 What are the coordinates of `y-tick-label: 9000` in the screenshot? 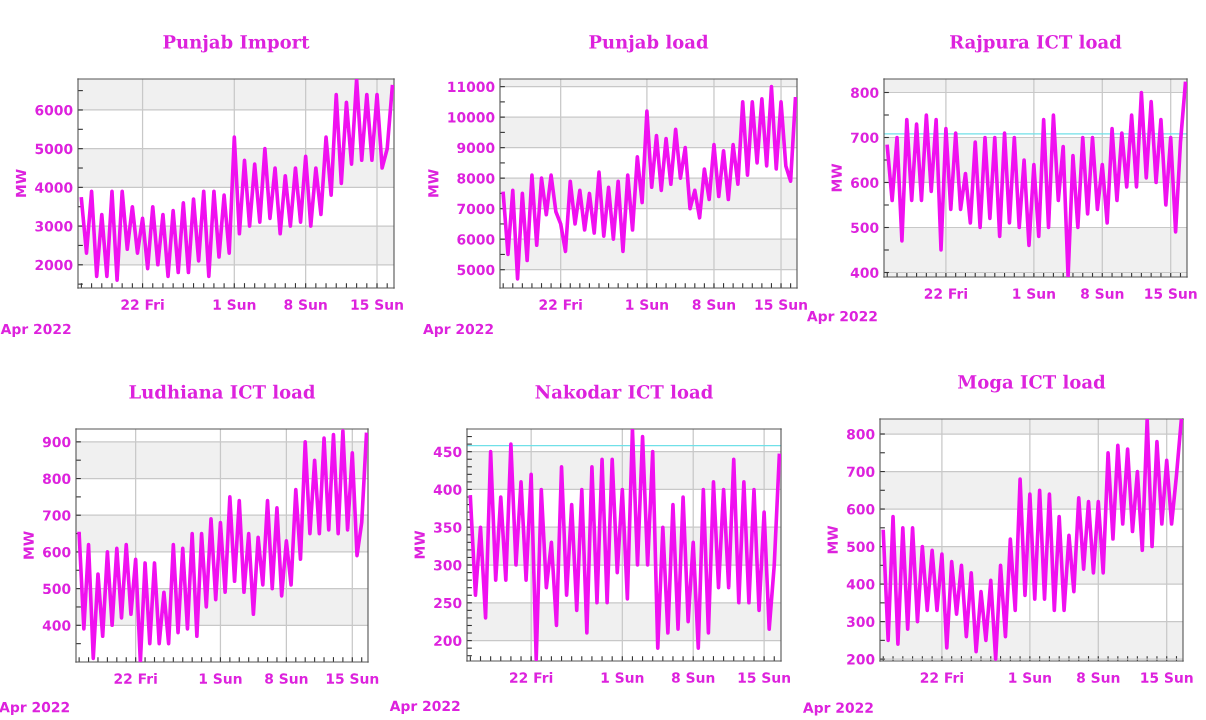 It's located at (476, 148).